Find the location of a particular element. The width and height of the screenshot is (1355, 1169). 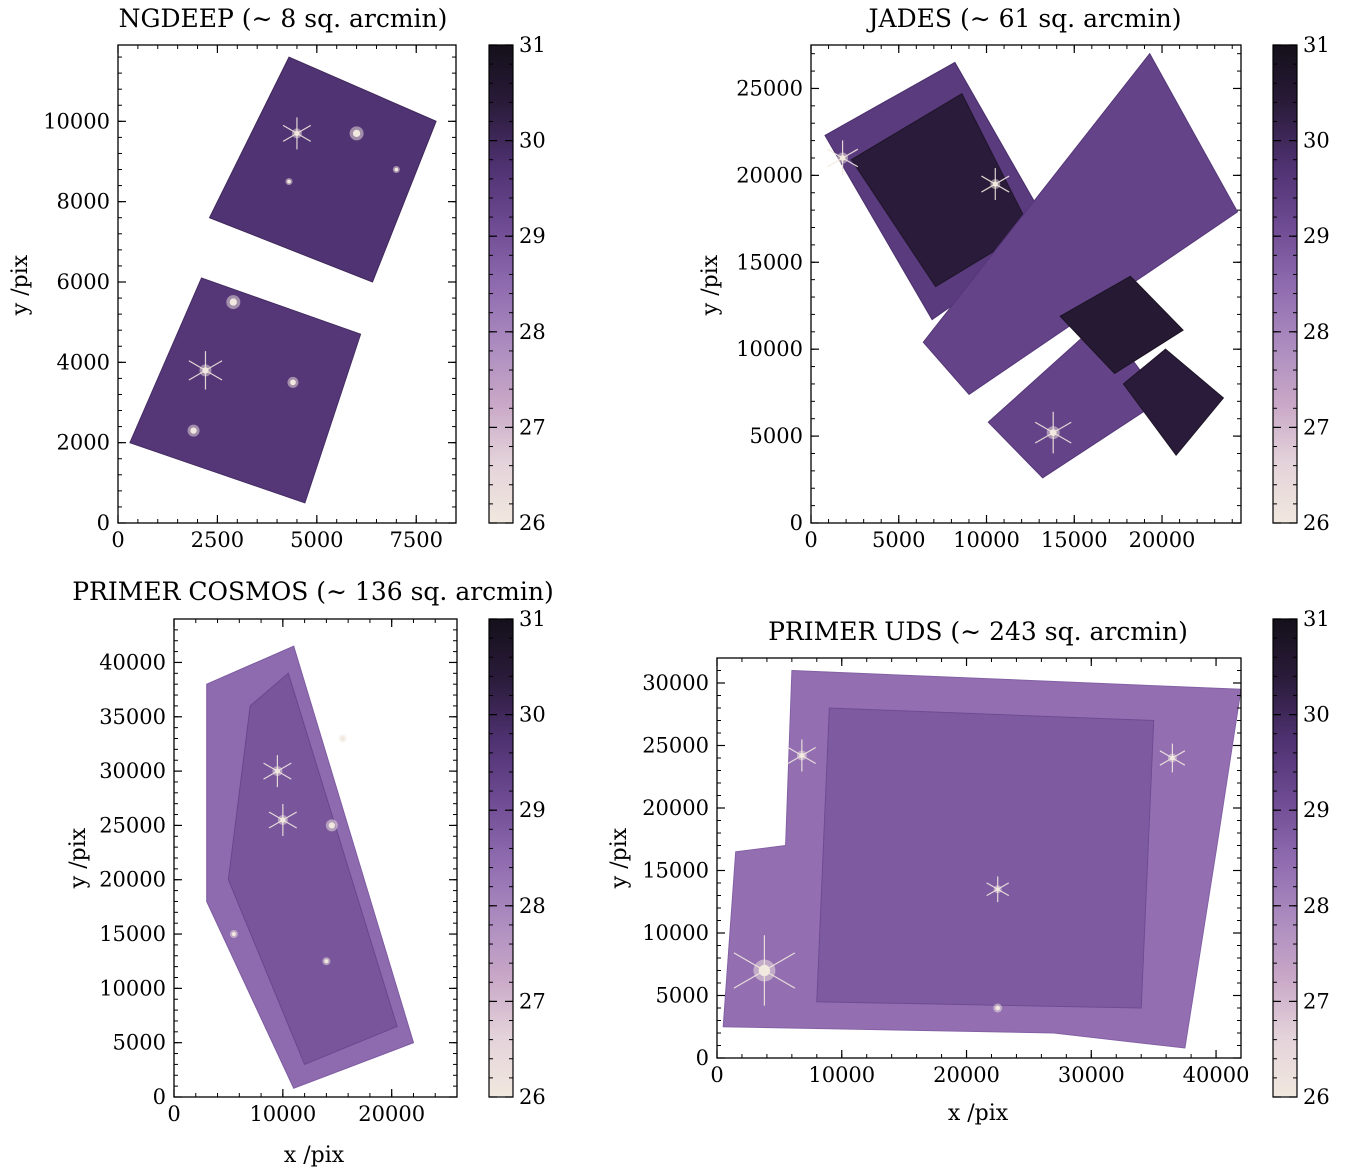

x-tick-label: 15000 is located at coordinates (1074, 540).